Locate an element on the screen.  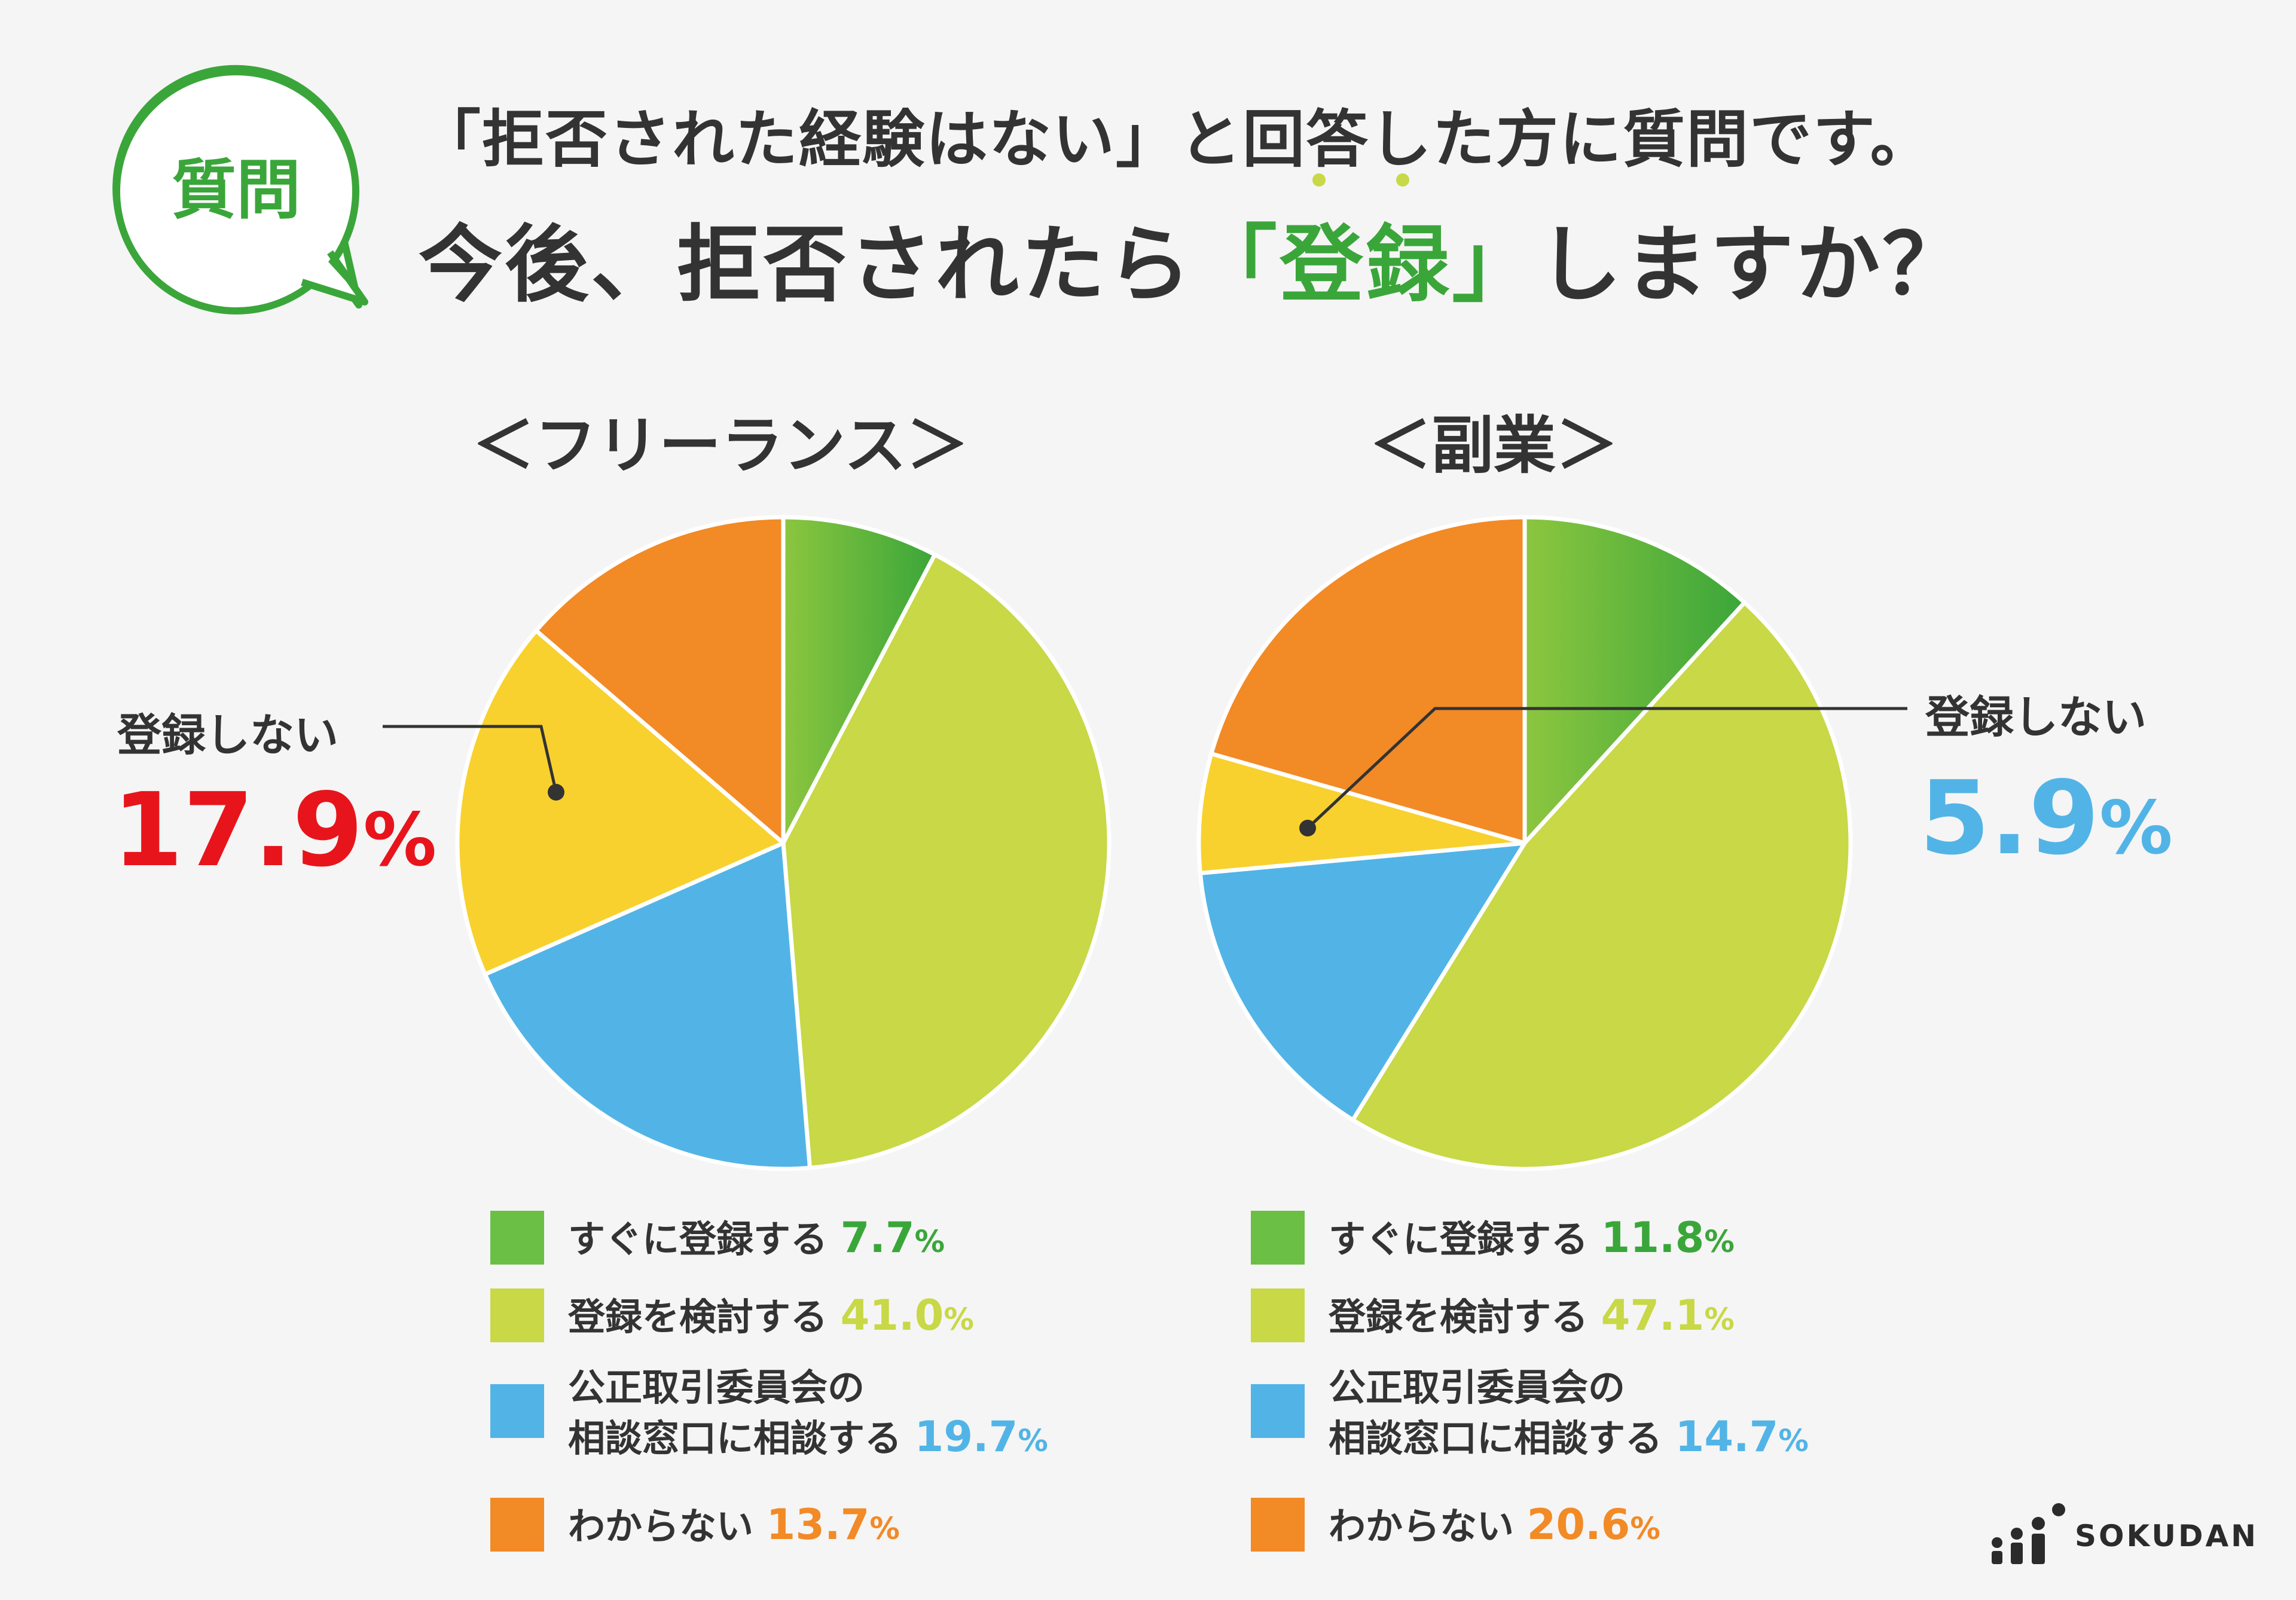
header-main-question: 今後、拒否されたら「 登録」しますか？ is located at coordinates (1194, 246).